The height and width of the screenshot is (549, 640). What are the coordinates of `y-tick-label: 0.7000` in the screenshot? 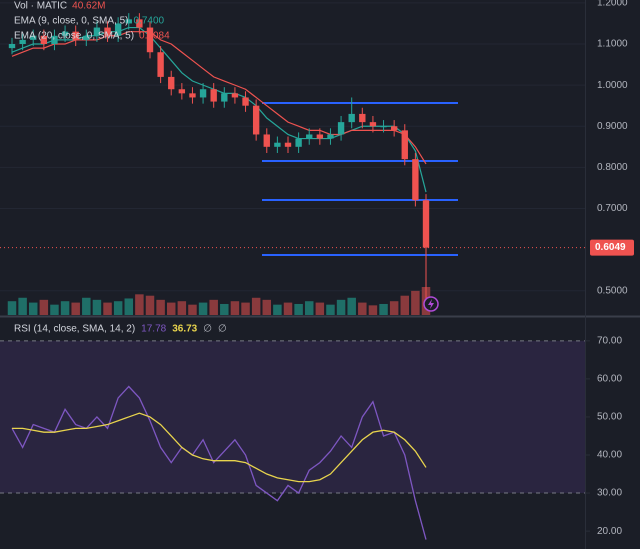 It's located at (612, 208).